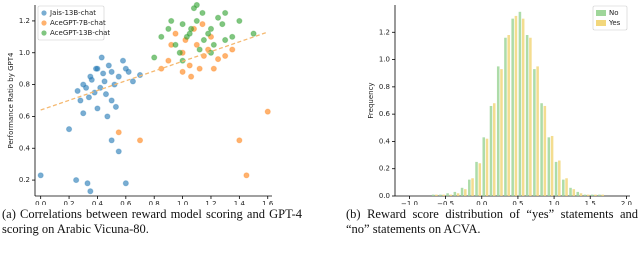  I want to click on trend-line, so click(154, 71).